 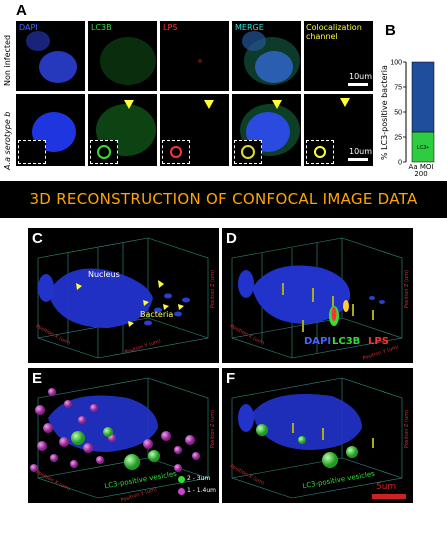 I want to click on panel-f-label: F, so click(x=231, y=378).